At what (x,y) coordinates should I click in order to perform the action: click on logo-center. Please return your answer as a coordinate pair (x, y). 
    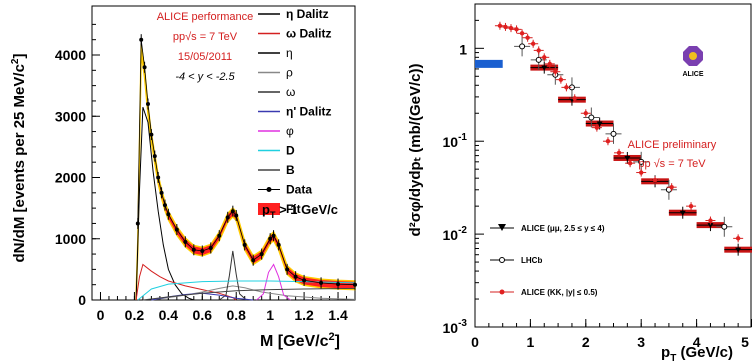
    Looking at the image, I should click on (693, 56).